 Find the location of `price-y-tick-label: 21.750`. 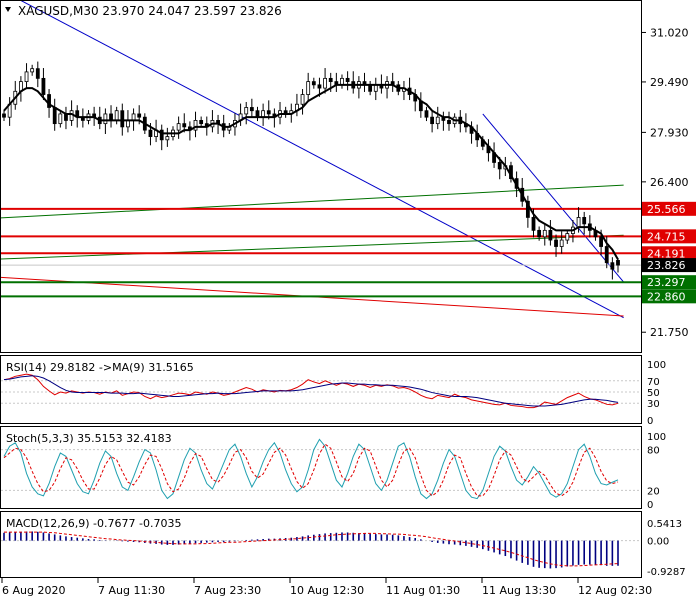

price-y-tick-label: 21.750 is located at coordinates (669, 332).